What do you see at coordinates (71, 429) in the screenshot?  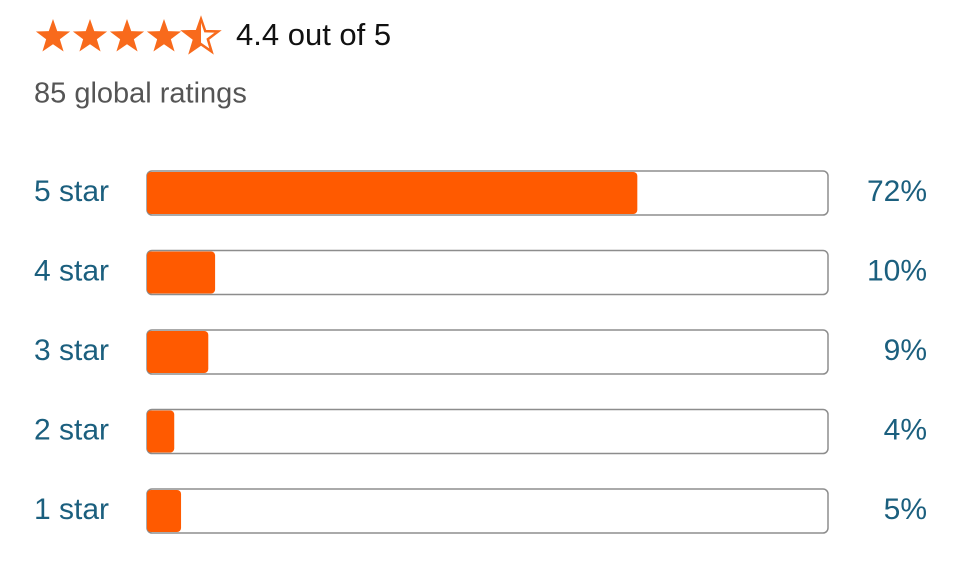 I see `star-label: 2 star` at bounding box center [71, 429].